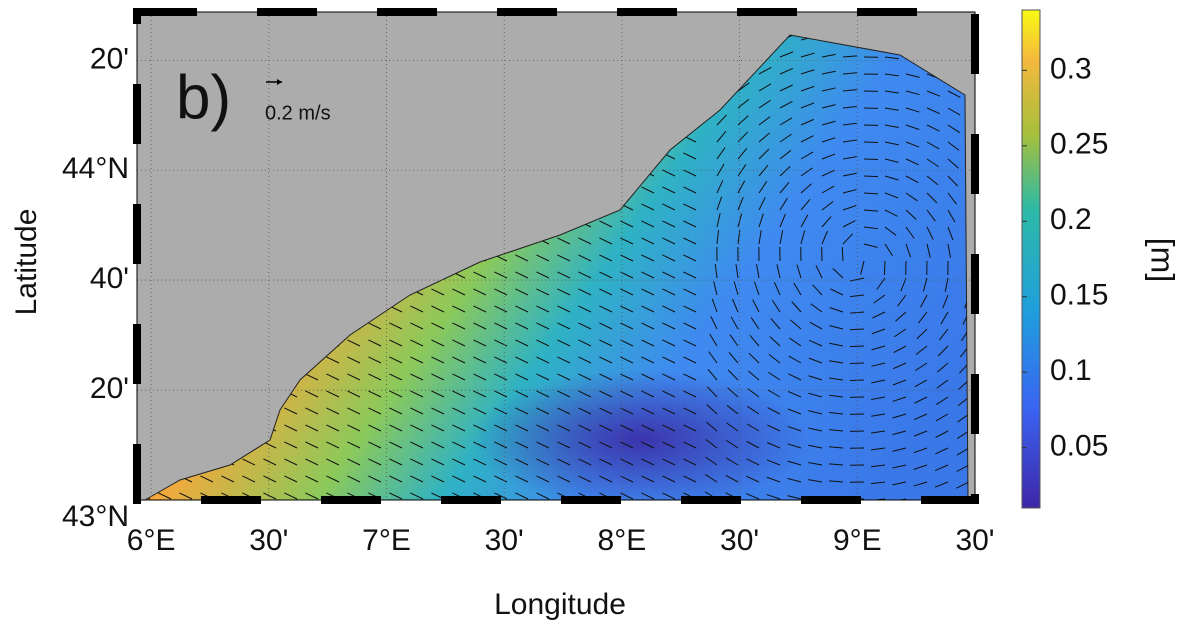 The image size is (1186, 629). I want to click on x-tick-label: 30', so click(268, 540).